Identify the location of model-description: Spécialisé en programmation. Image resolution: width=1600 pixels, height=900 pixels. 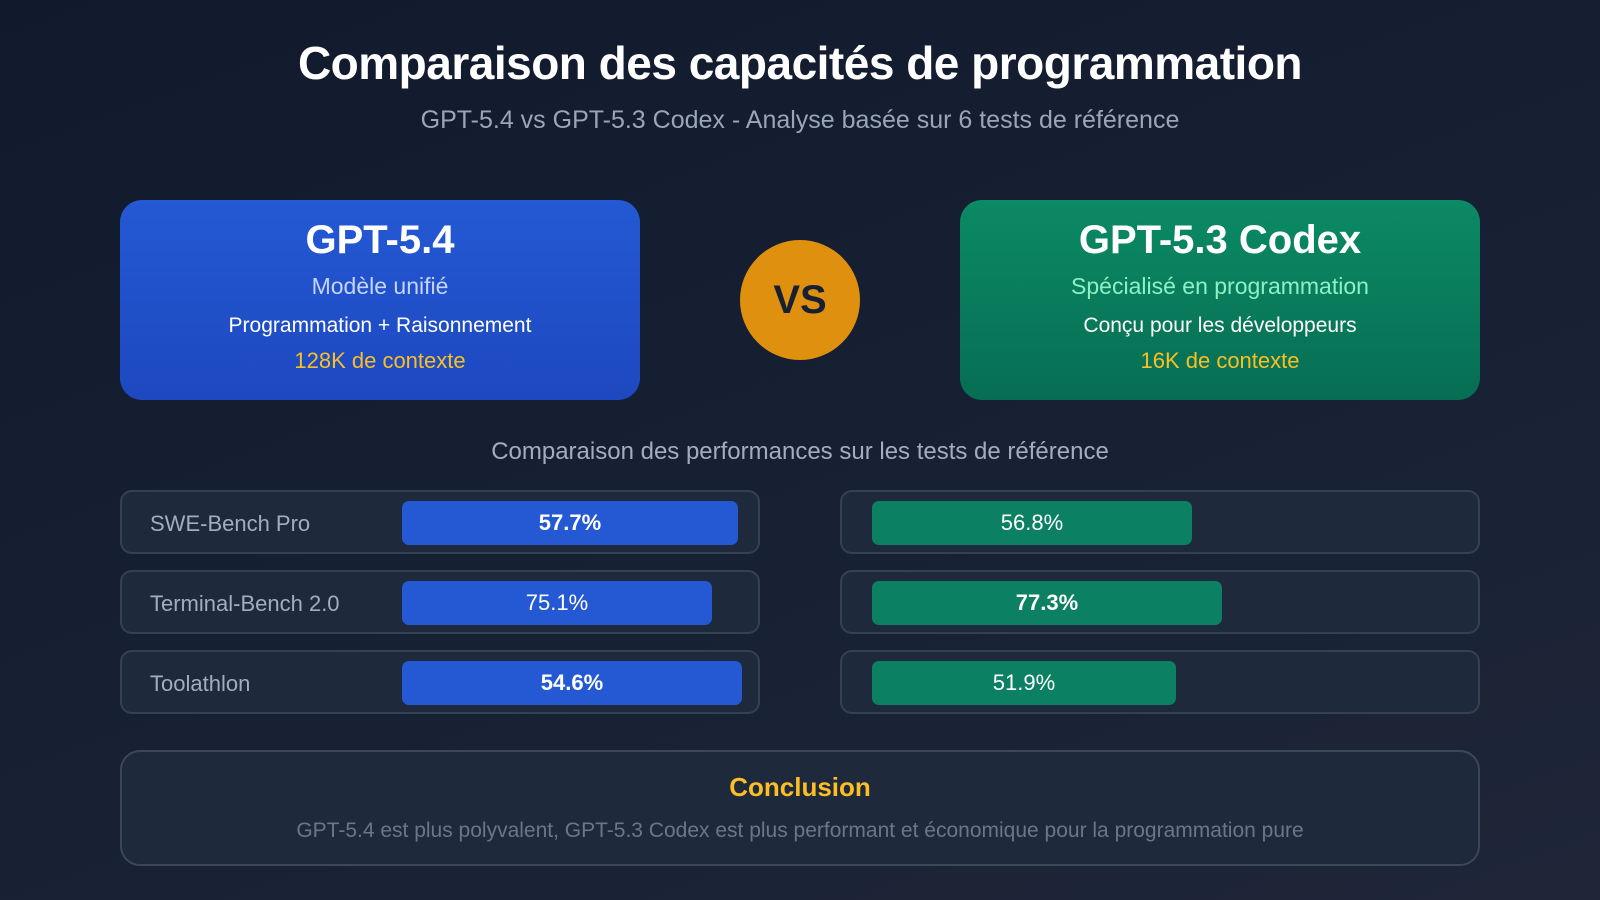
(1220, 286).